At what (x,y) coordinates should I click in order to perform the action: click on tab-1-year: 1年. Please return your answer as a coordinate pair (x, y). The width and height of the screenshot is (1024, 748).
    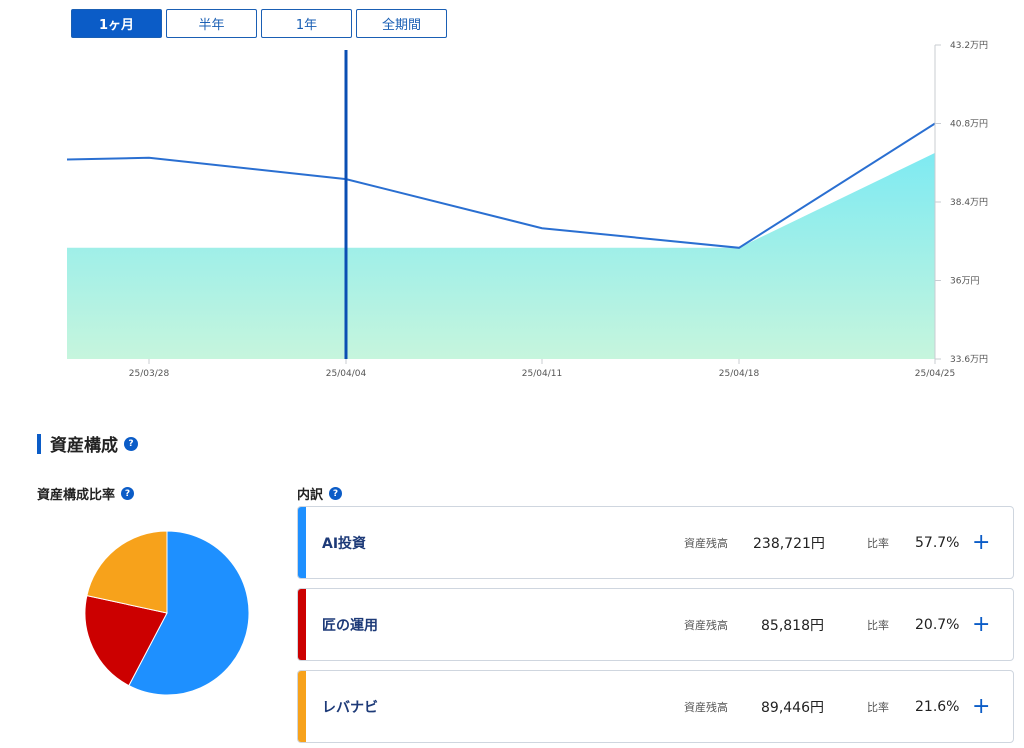
    Looking at the image, I should click on (306, 23).